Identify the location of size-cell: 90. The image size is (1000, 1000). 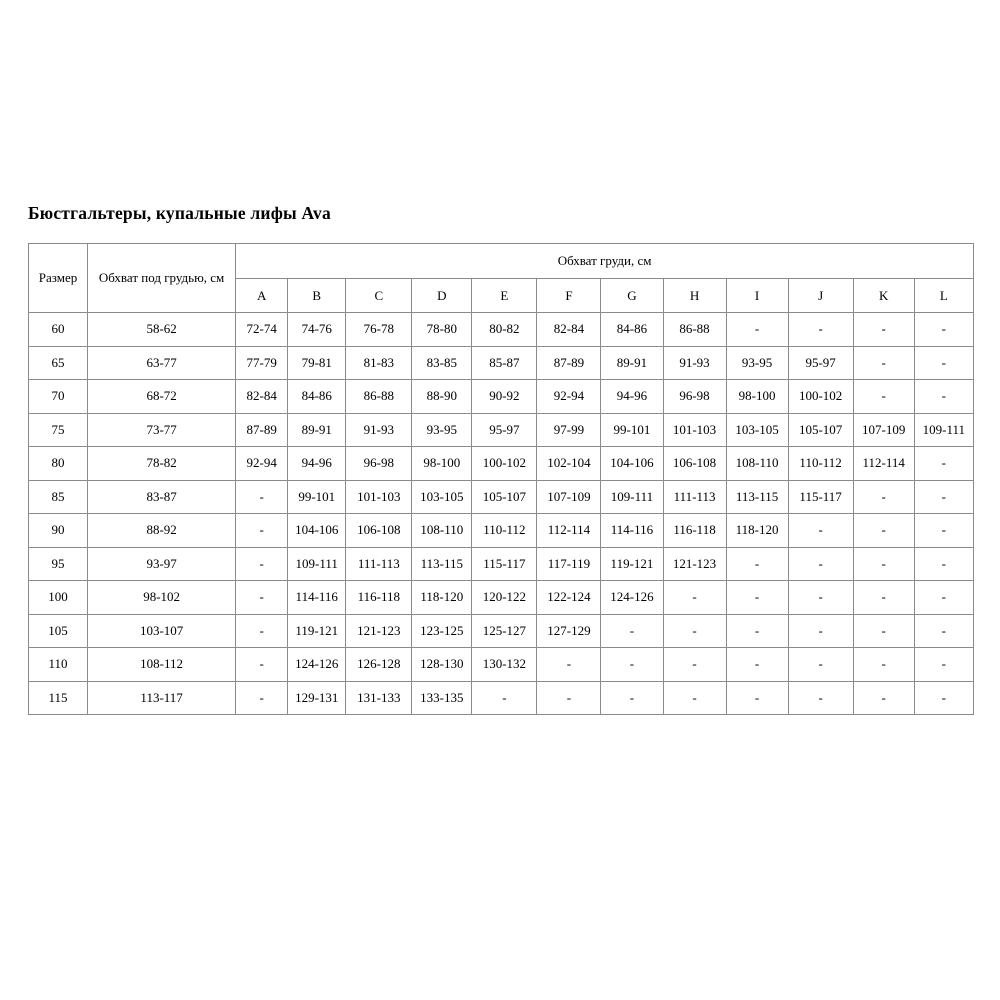
(58, 530).